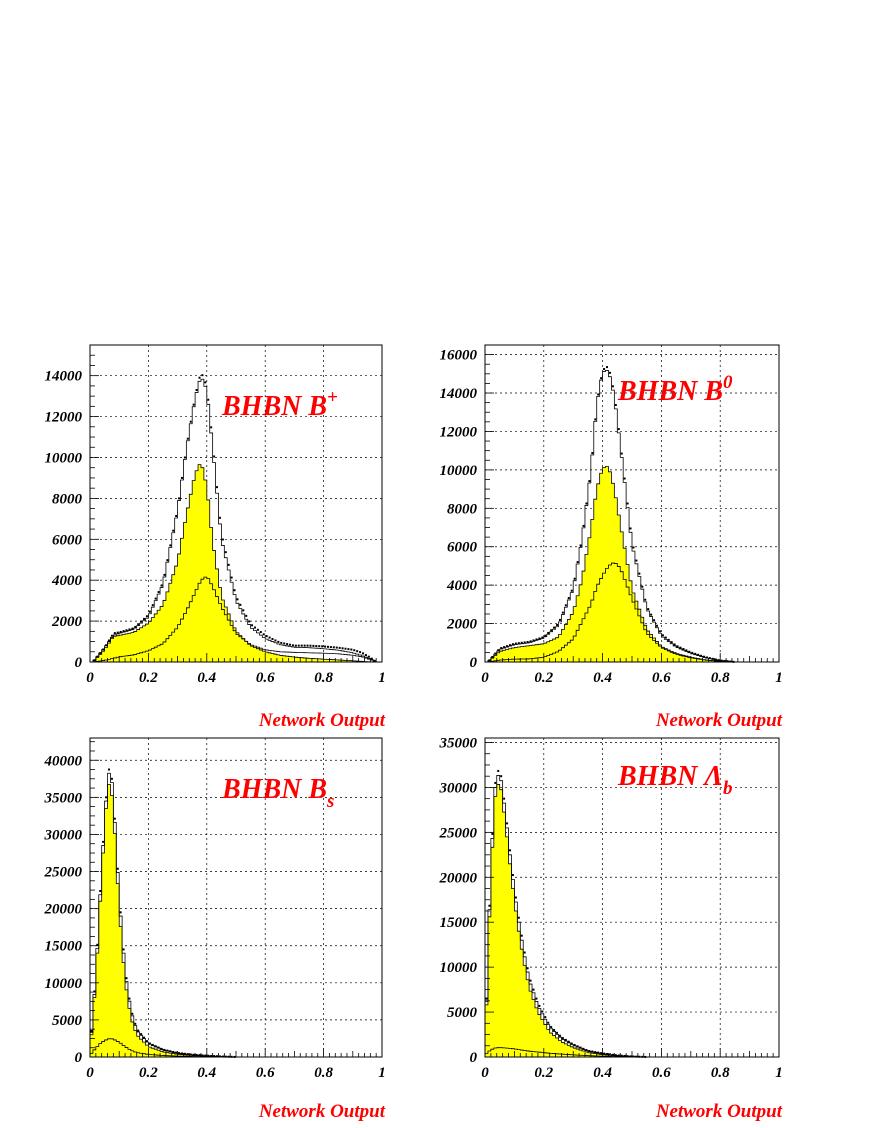 The width and height of the screenshot is (872, 1128). What do you see at coordinates (67, 622) in the screenshot?
I see `y-tick-label: 2000` at bounding box center [67, 622].